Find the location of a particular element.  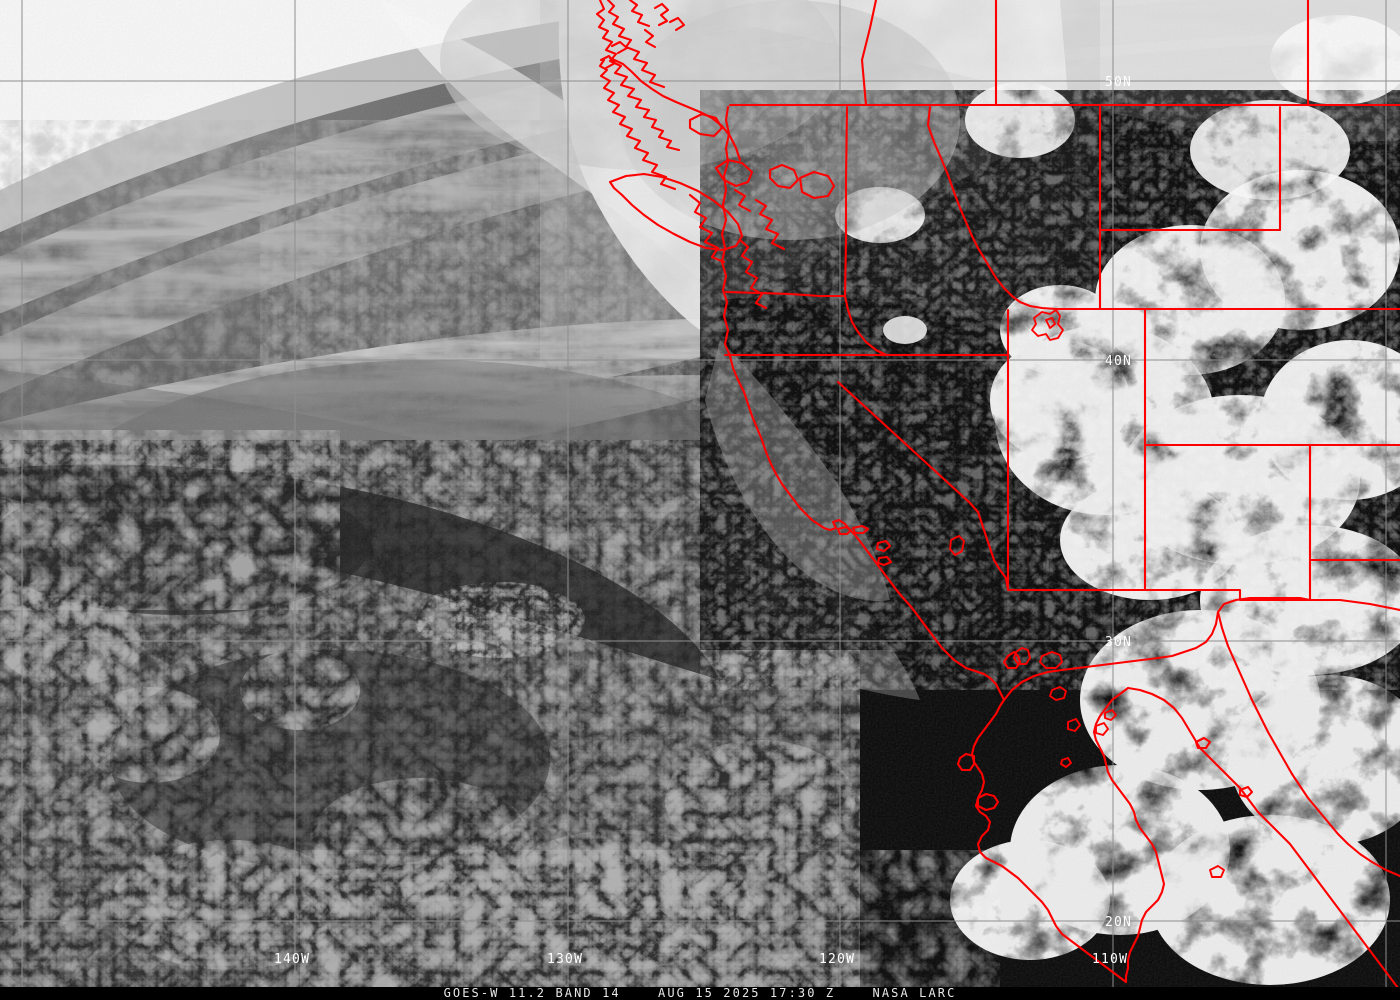

lat-label-20n: 20N is located at coordinates (1118, 922).